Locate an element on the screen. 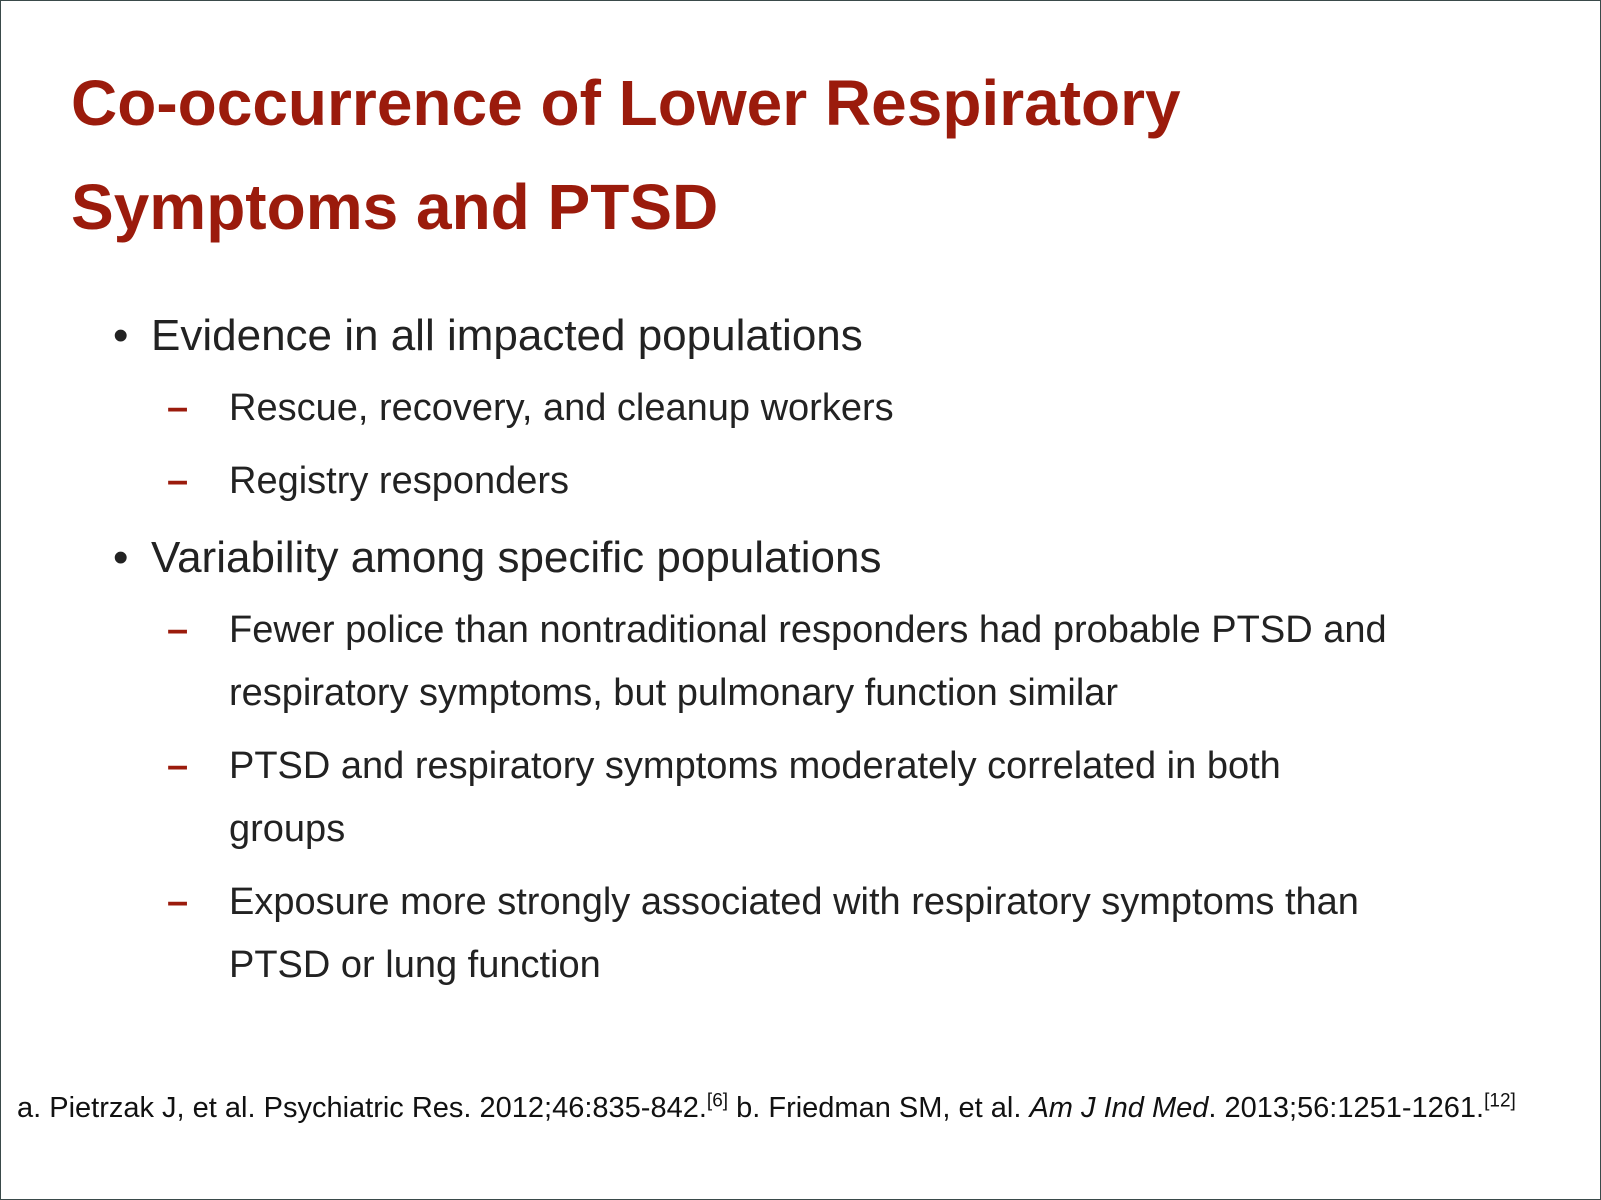 The width and height of the screenshot is (1601, 1200). reference-b-rest: . 2013;56:1251-1261. is located at coordinates (1346, 1108).